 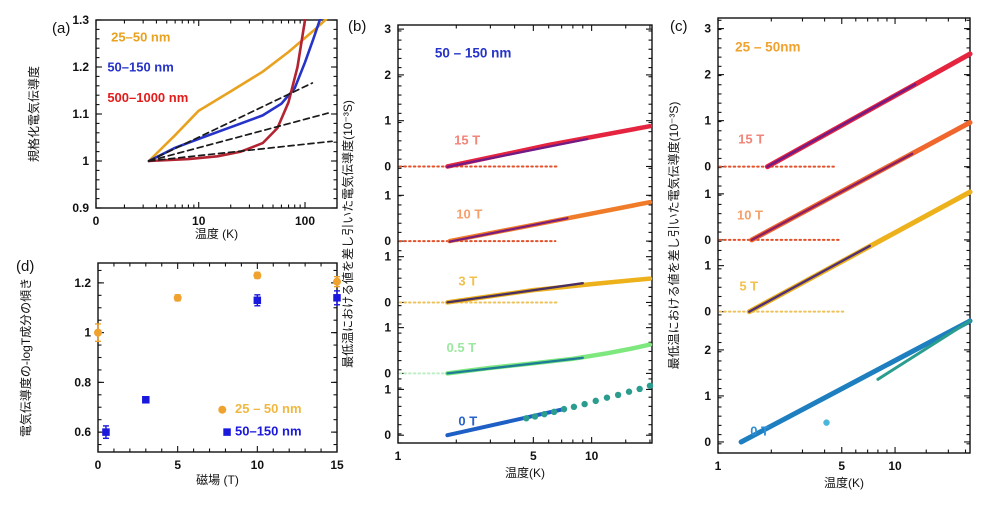 What do you see at coordinates (467, 280) in the screenshot?
I see `label-3T: 3 T` at bounding box center [467, 280].